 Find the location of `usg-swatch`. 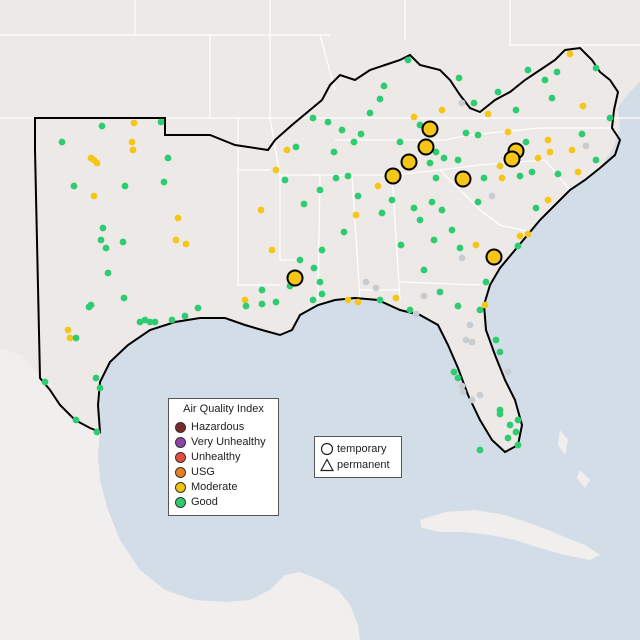

usg-swatch is located at coordinates (180, 472).